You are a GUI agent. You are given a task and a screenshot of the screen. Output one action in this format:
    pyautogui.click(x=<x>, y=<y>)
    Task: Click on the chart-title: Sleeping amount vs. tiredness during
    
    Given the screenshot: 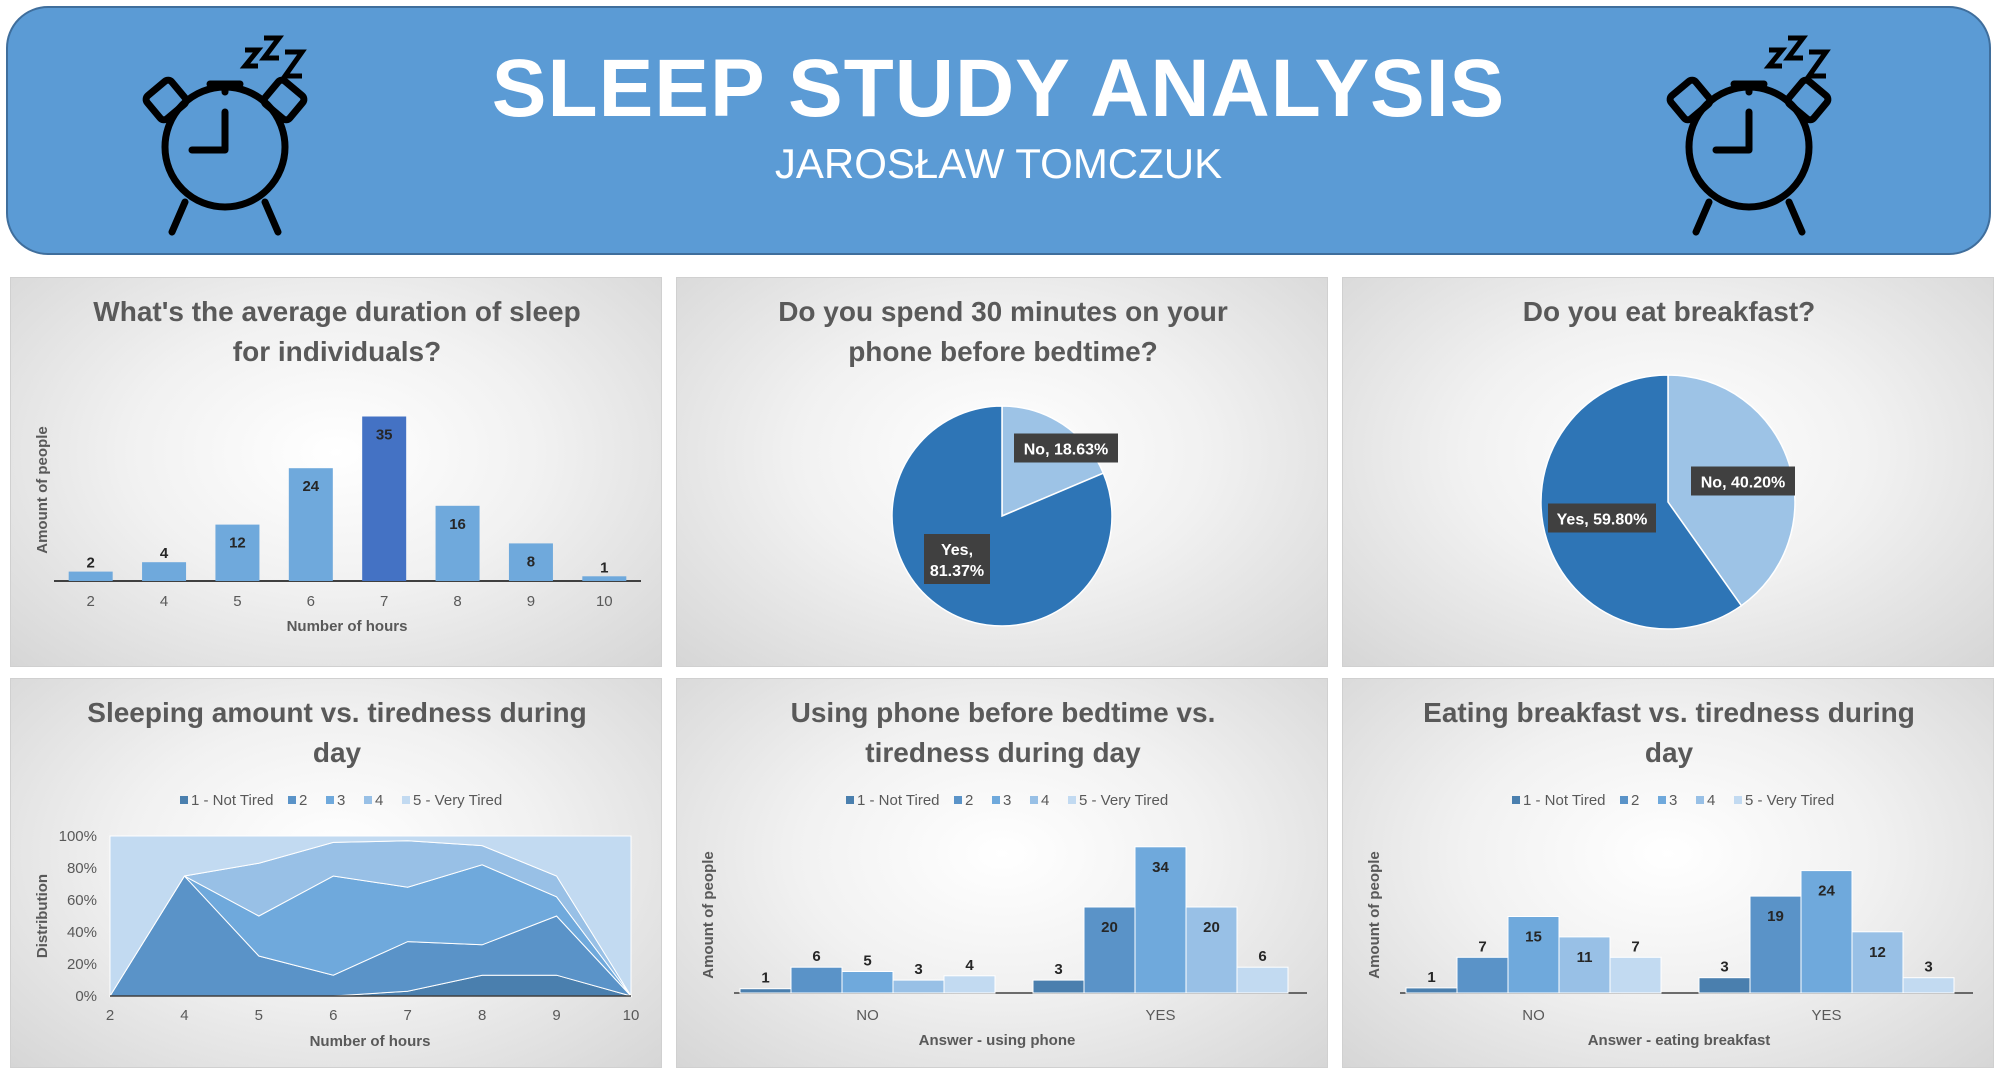 What is the action you would take?
    pyautogui.click(x=336, y=712)
    